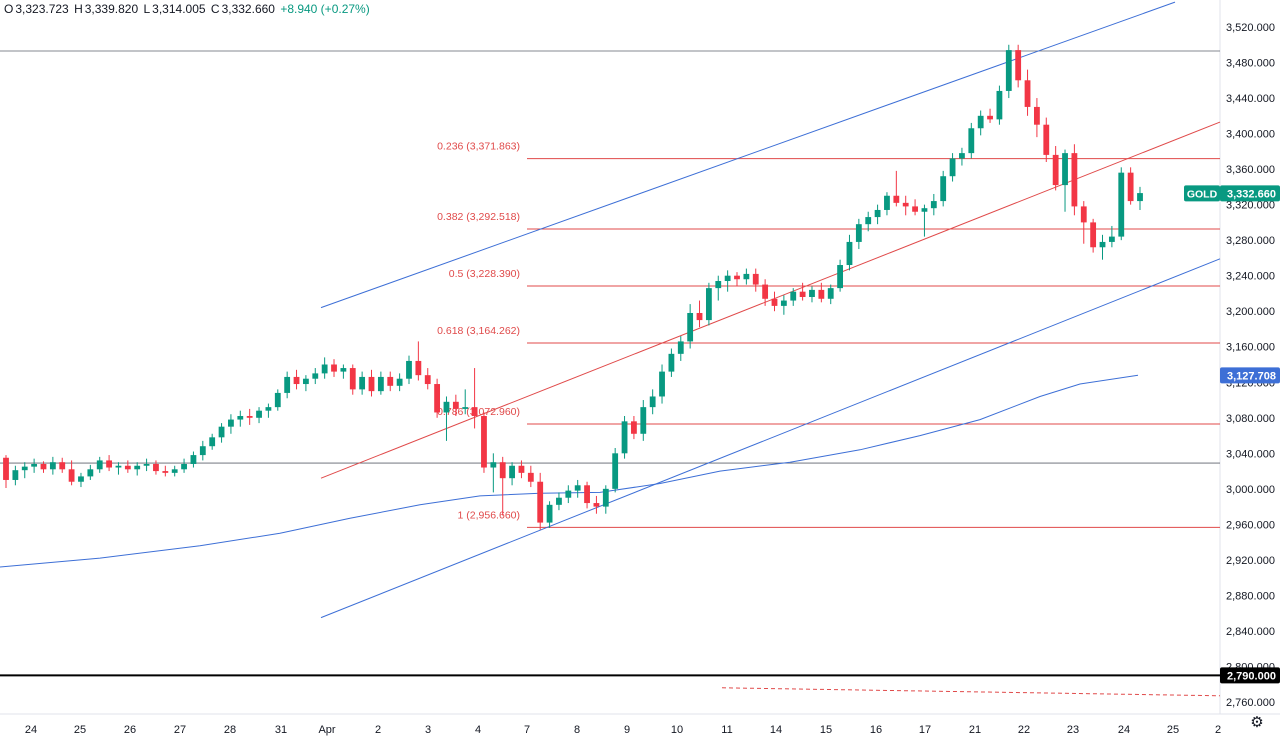 The width and height of the screenshot is (1280, 738). Describe the element at coordinates (1250, 348) in the screenshot. I see `price-tick-label: 3,160.000` at that location.